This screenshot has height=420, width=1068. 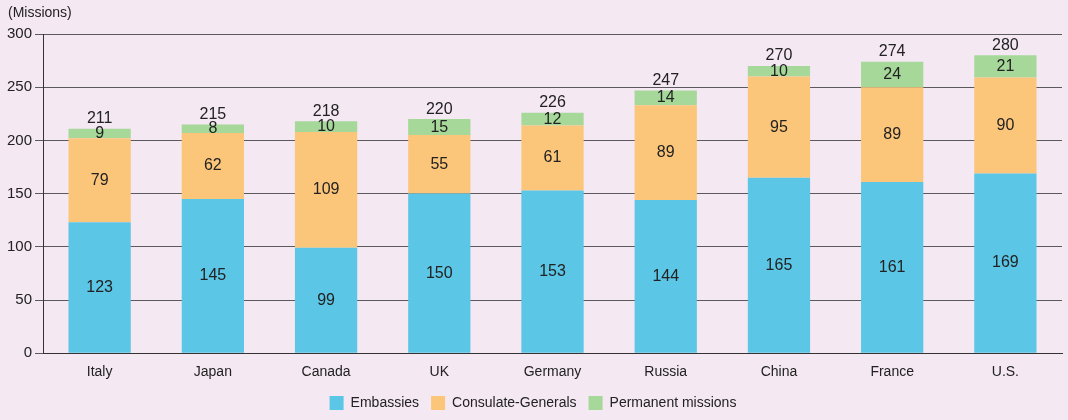 I want to click on data-label: 8, so click(x=213, y=128).